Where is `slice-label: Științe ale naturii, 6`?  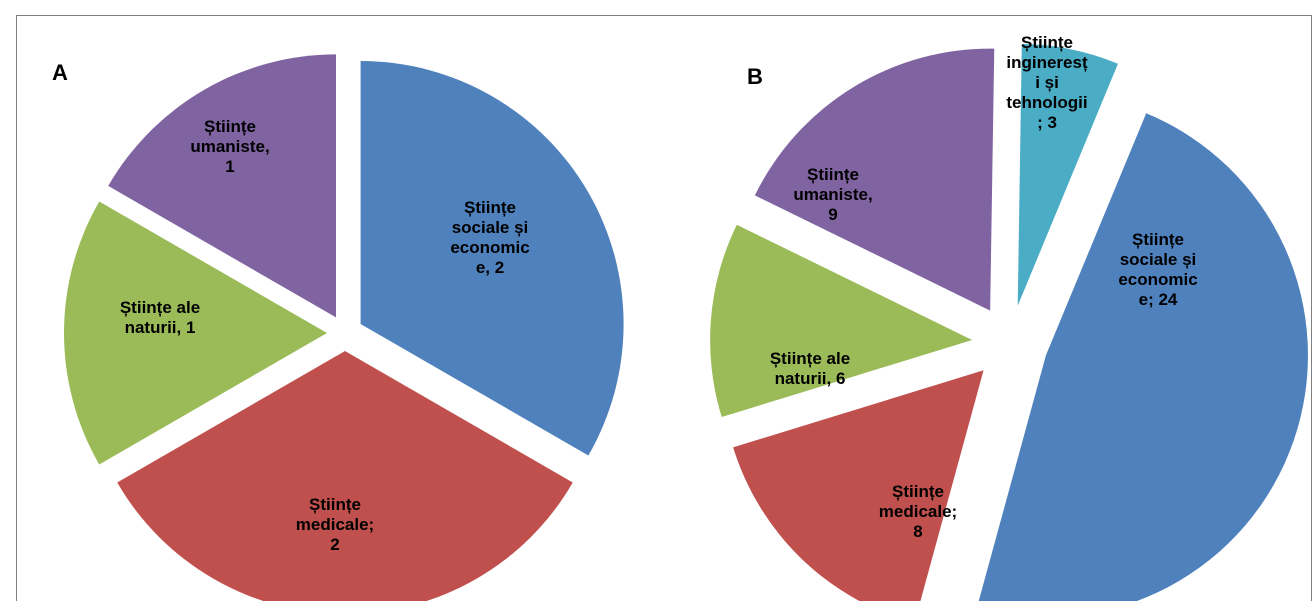
slice-label: Științe ale naturii, 6 is located at coordinates (810, 368).